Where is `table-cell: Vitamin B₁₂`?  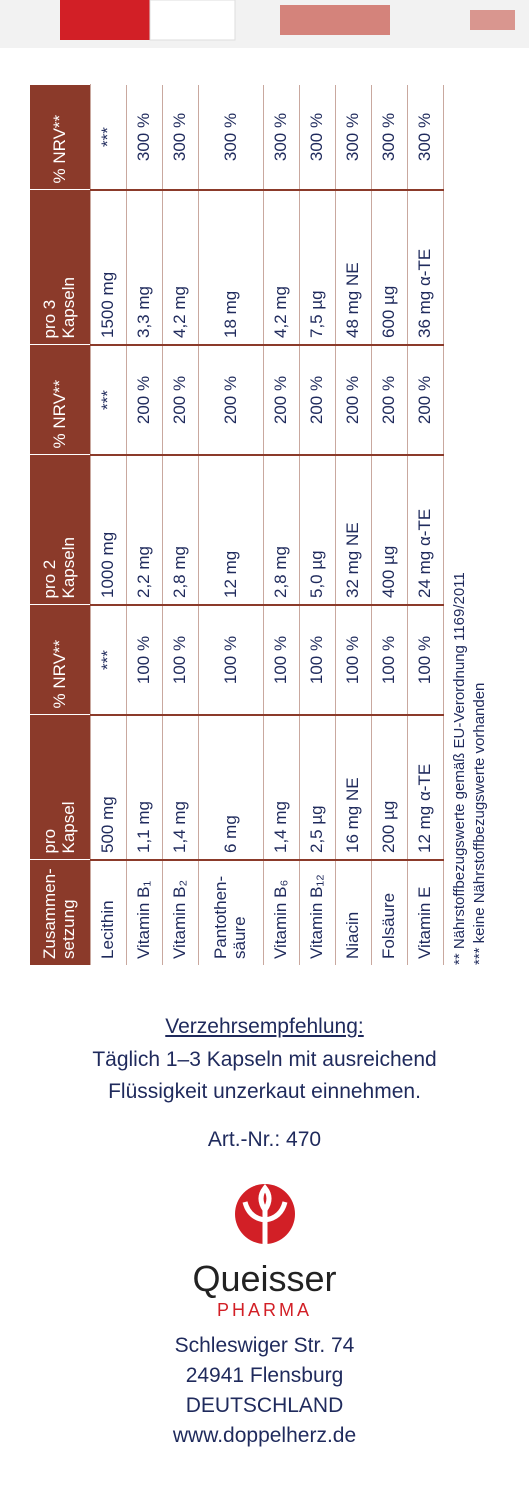
table-cell: Vitamin B₁₂ is located at coordinates (317, 912).